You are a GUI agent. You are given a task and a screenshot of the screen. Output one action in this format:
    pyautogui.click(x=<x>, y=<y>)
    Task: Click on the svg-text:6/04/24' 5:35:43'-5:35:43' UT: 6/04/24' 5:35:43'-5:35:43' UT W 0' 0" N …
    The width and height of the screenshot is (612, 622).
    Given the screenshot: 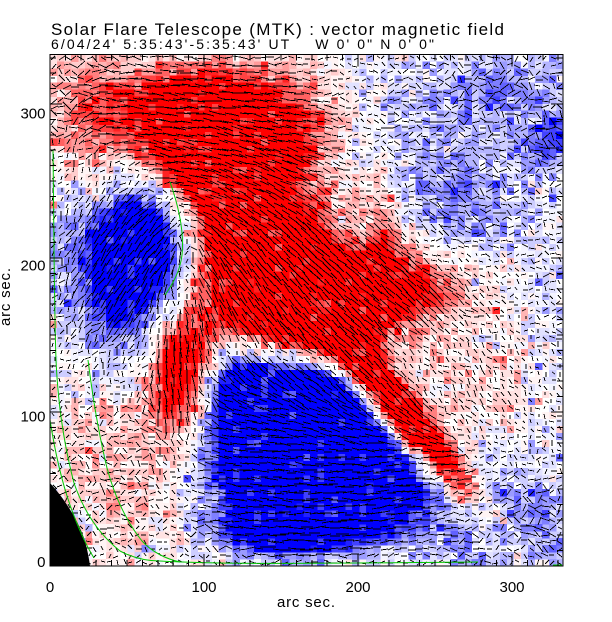 What is the action you would take?
    pyautogui.click(x=242, y=44)
    